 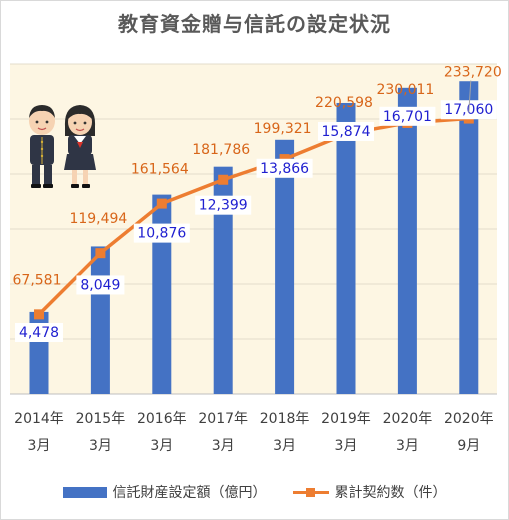 What do you see at coordinates (37, 280) in the screenshot?
I see `line-data-label: 67,581` at bounding box center [37, 280].